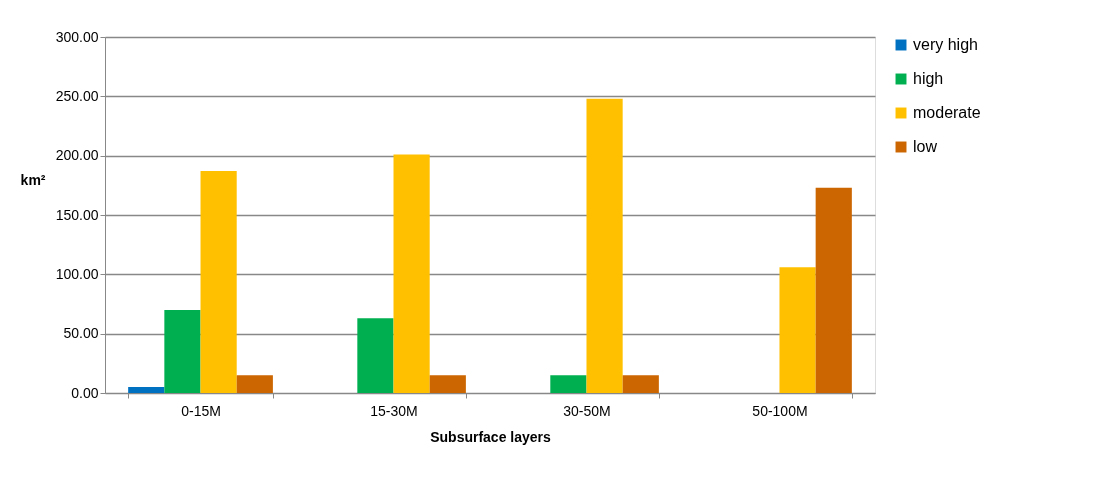 This screenshot has width=1101, height=494. Describe the element at coordinates (394, 410) in the screenshot. I see `x-tick-label: 15-30M` at that location.